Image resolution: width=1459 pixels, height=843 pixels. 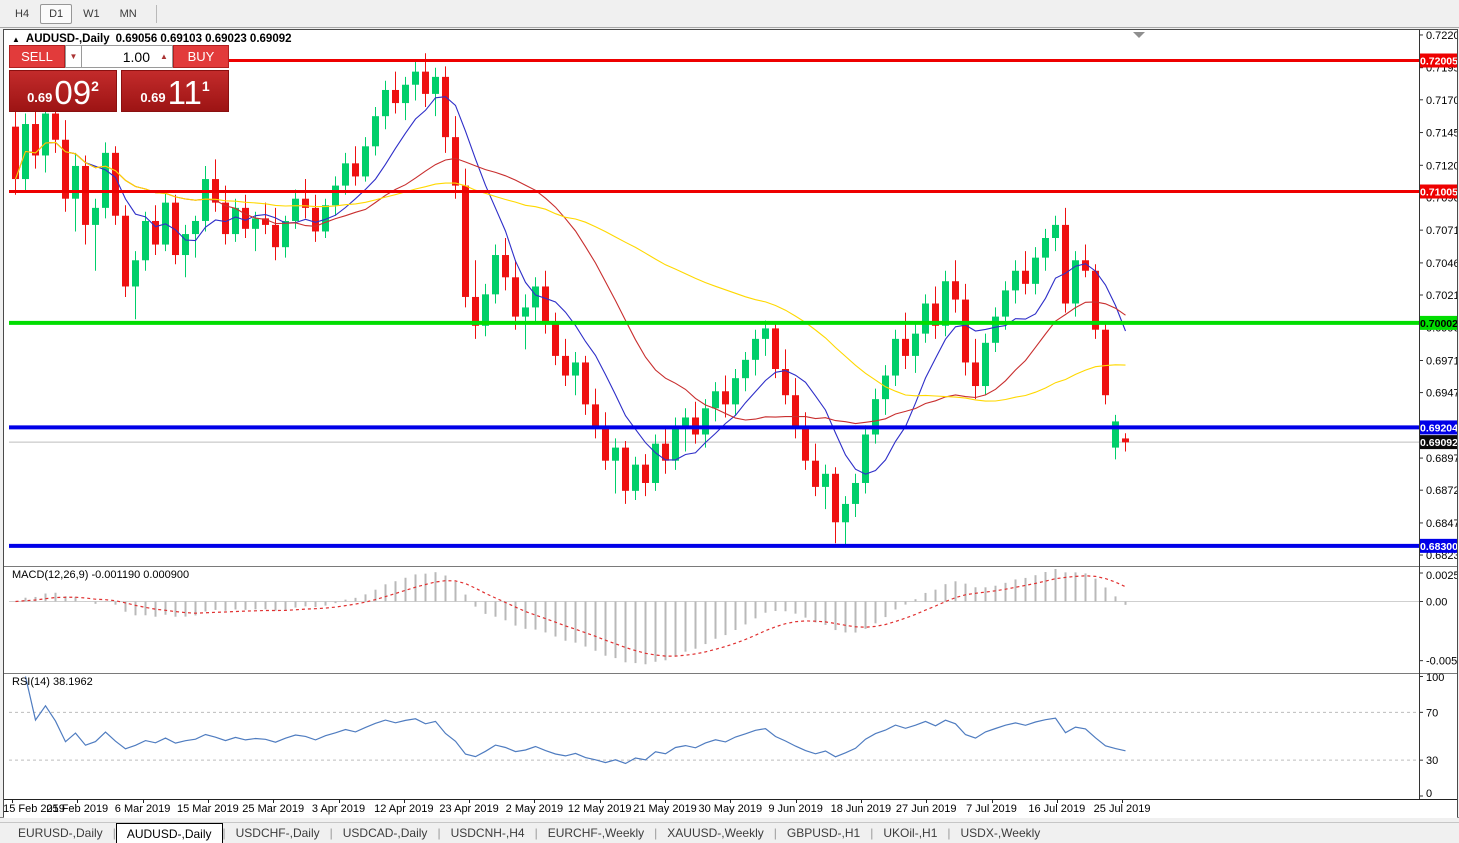 What do you see at coordinates (201, 56) in the screenshot?
I see `buy-button: BUY` at bounding box center [201, 56].